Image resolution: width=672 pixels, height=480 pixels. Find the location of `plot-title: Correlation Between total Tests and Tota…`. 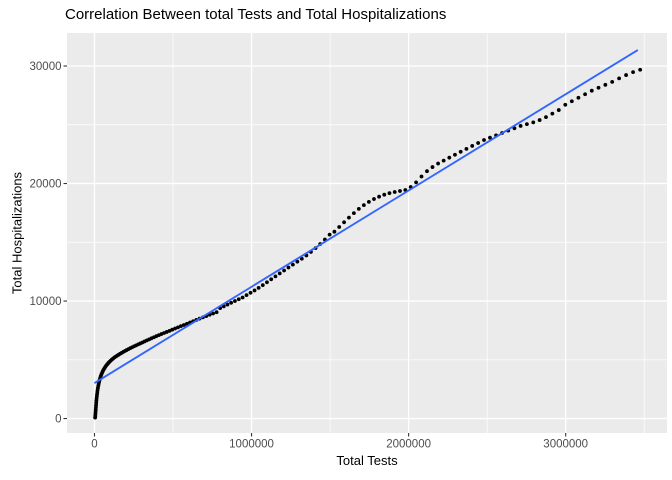

plot-title: Correlation Between total Tests and Tota… is located at coordinates (256, 14).